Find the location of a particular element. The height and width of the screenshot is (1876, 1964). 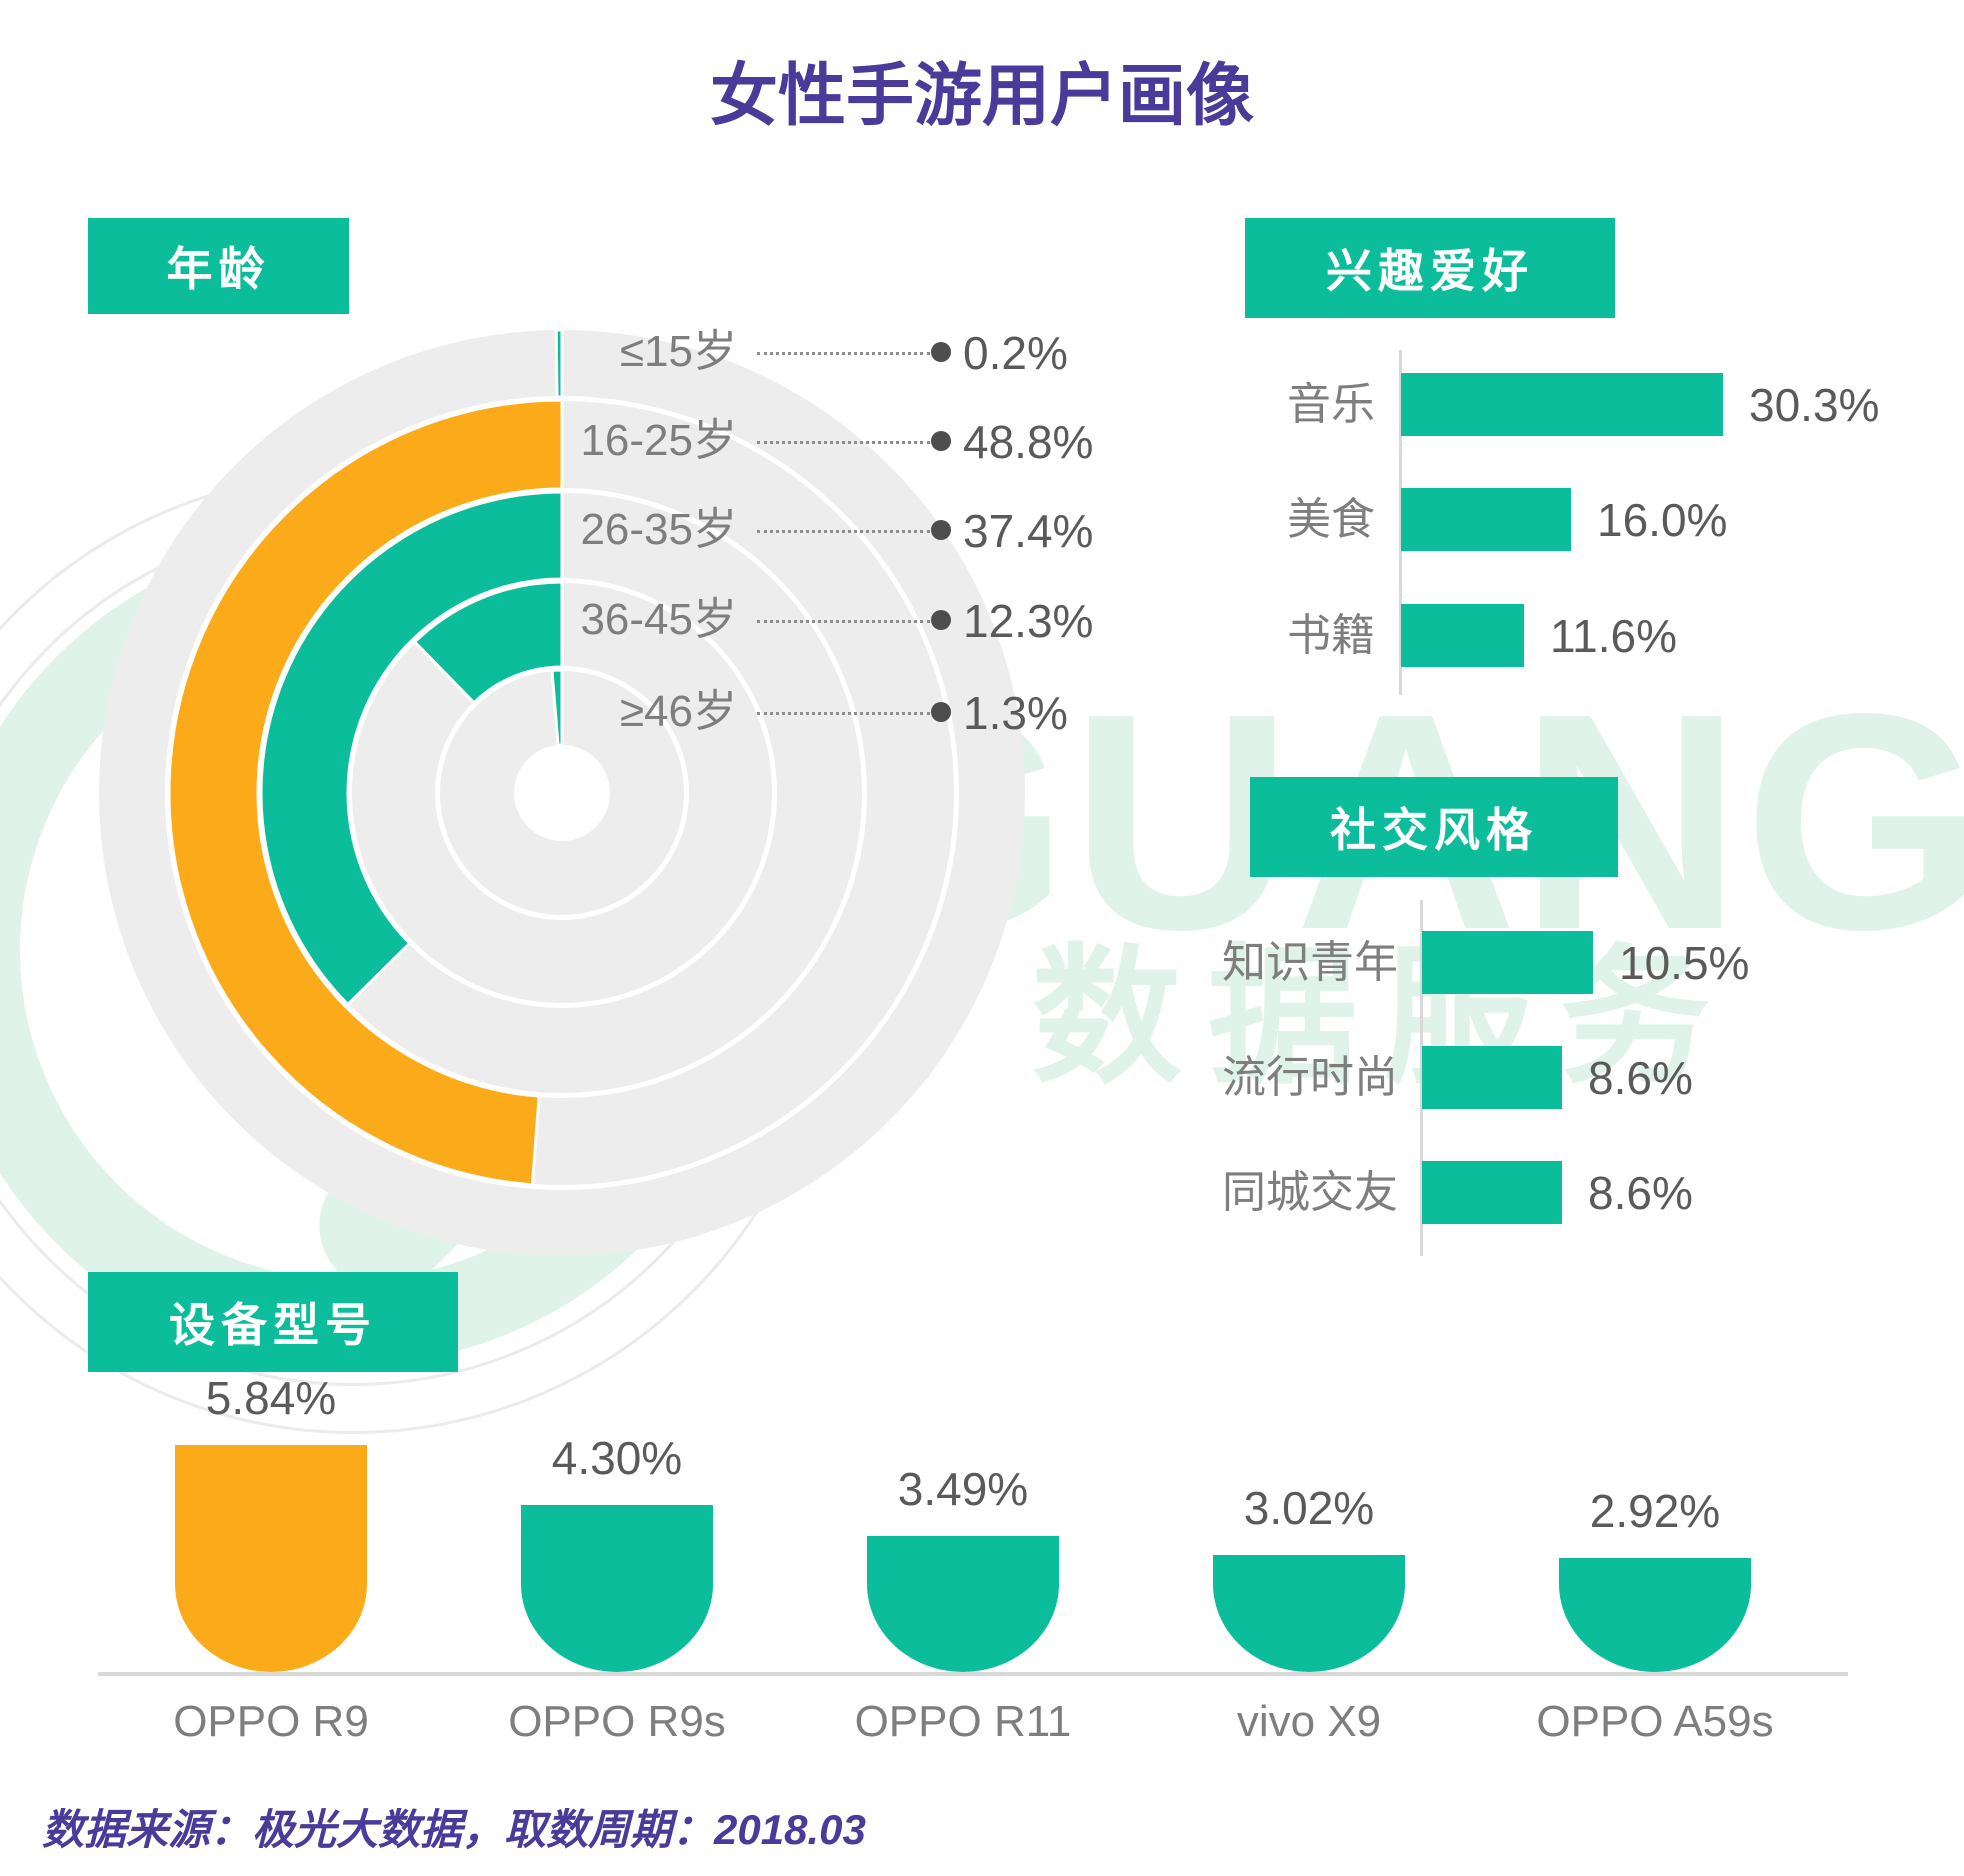

age-label: ≤15岁 is located at coordinates (678, 351).